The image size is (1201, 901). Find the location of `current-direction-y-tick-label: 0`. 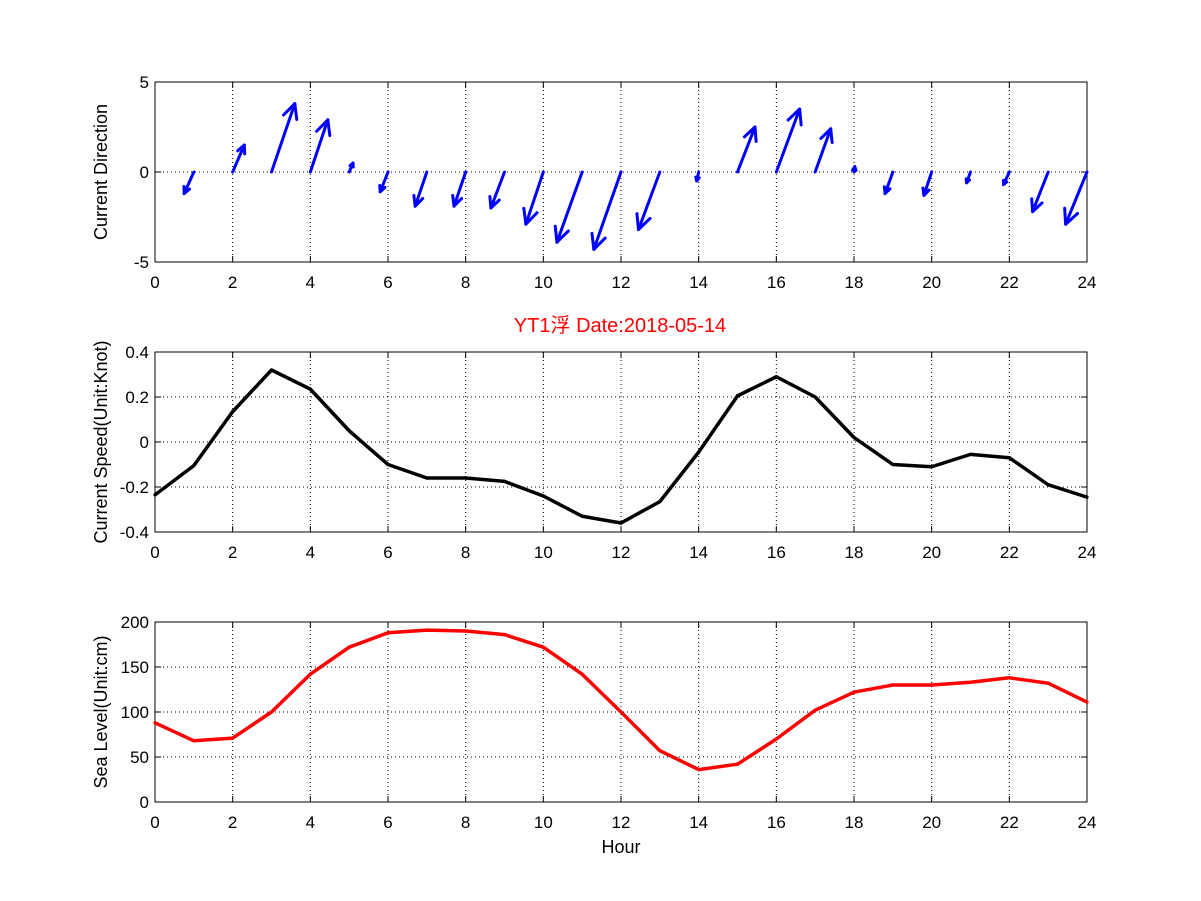

current-direction-y-tick-label: 0 is located at coordinates (144, 172).